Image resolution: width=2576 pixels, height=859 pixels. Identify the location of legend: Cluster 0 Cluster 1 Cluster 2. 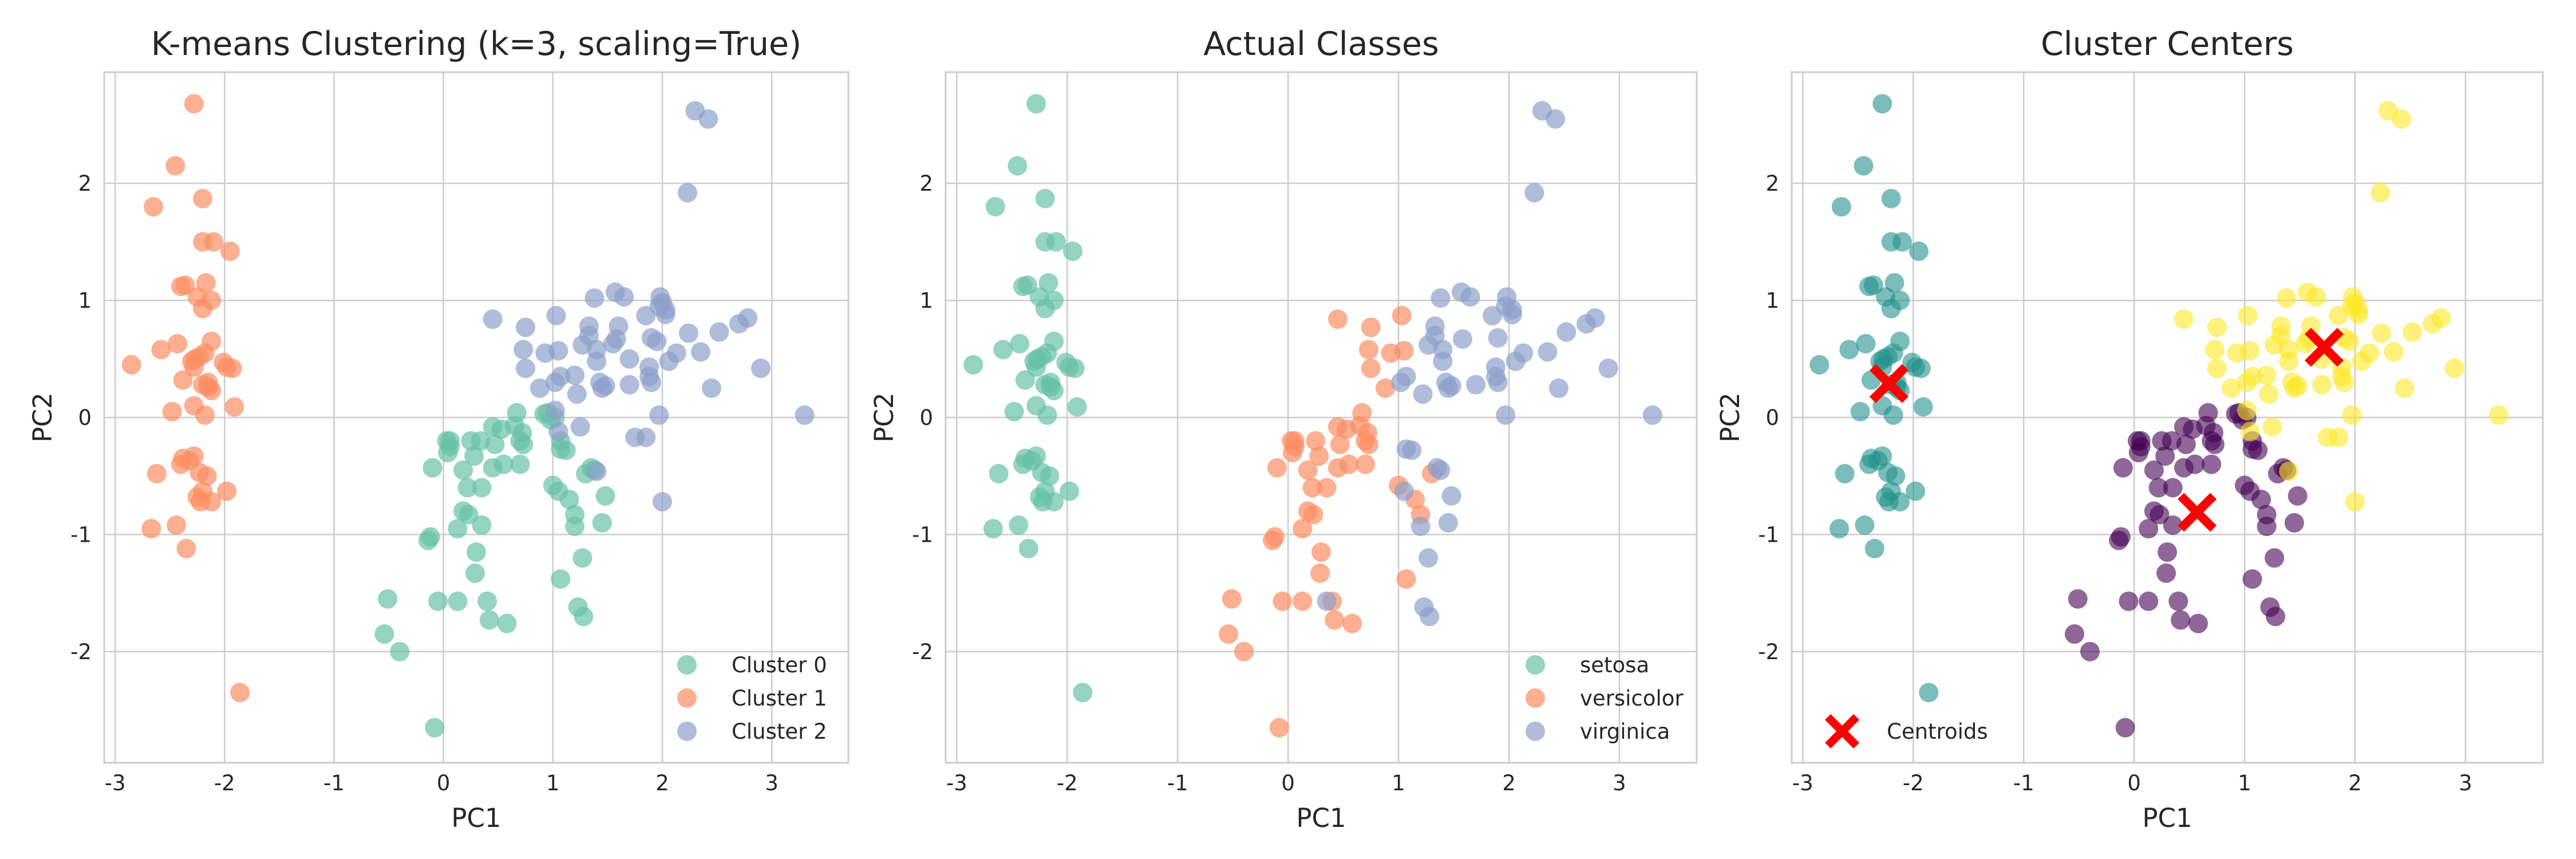
(752, 698).